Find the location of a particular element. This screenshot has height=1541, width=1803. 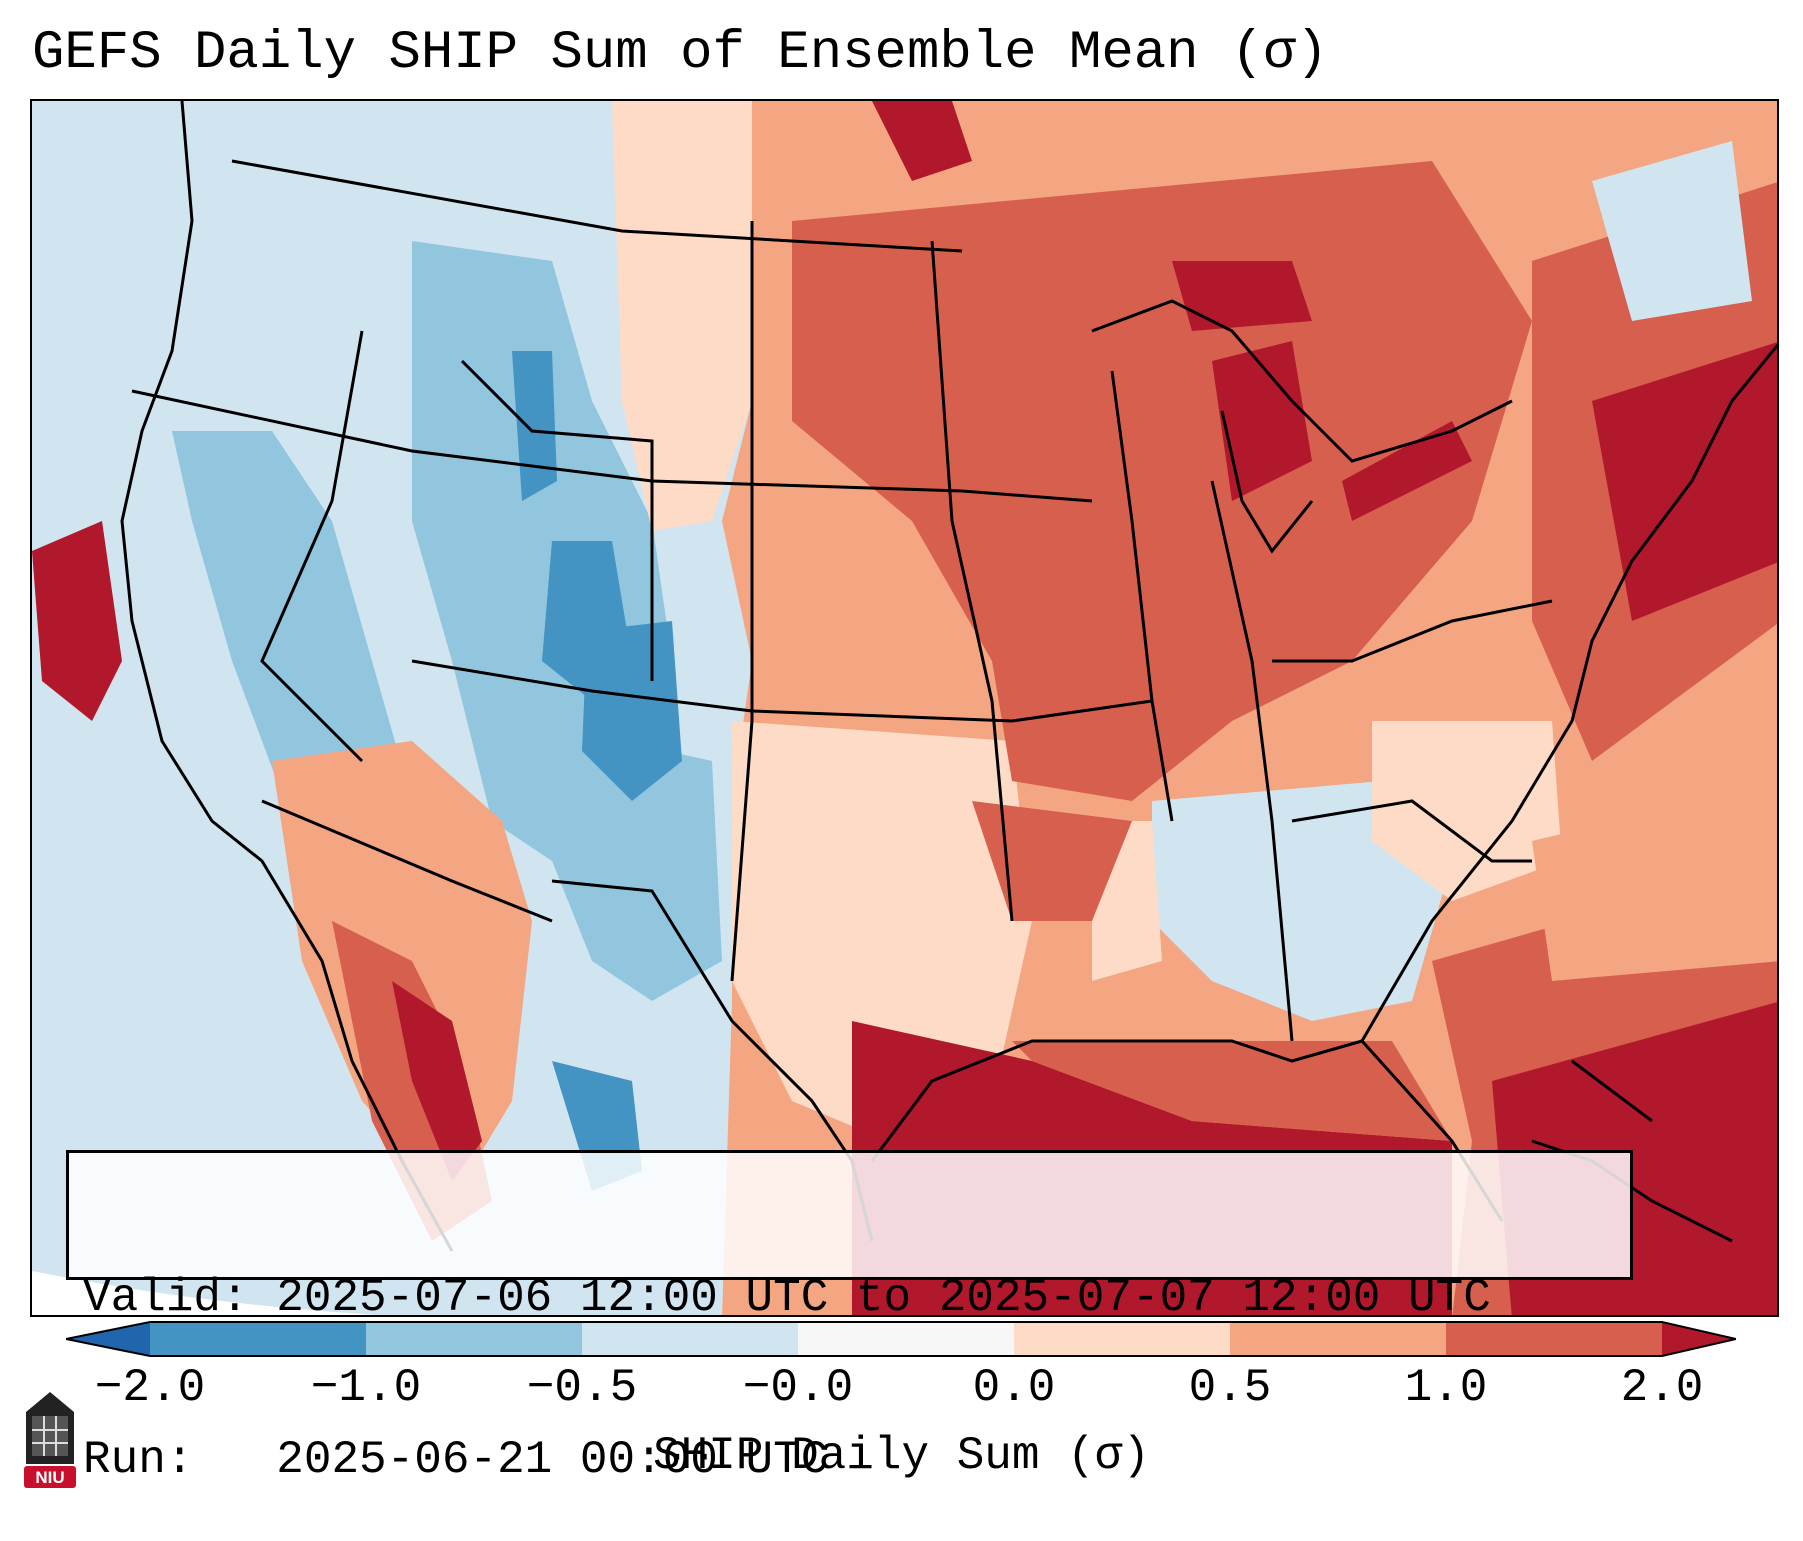

lower-mississippi-red is located at coordinates (1052, 861).